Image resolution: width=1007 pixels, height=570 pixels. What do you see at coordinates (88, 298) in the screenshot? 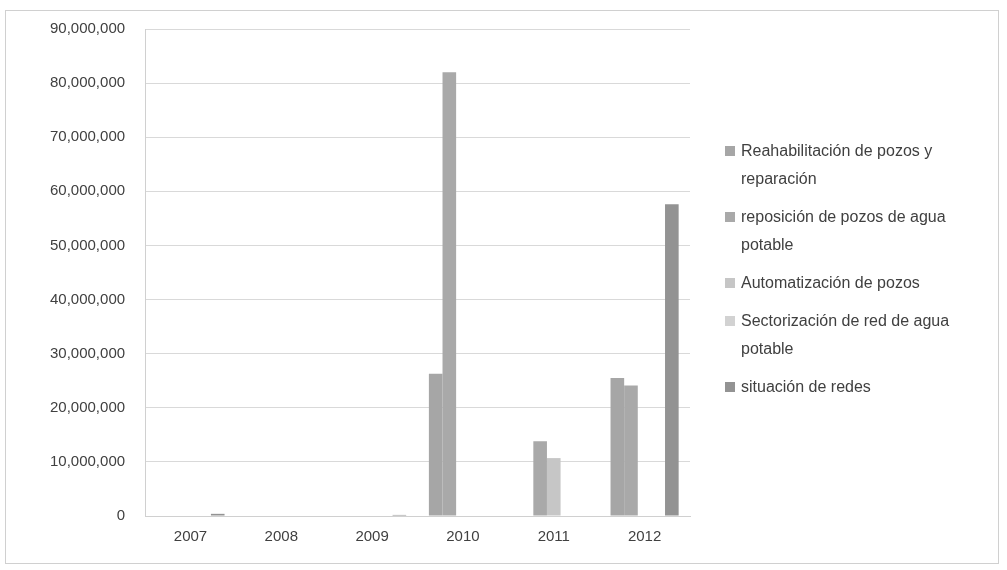
I see `y-tick-label: 40,000,000` at bounding box center [88, 298].